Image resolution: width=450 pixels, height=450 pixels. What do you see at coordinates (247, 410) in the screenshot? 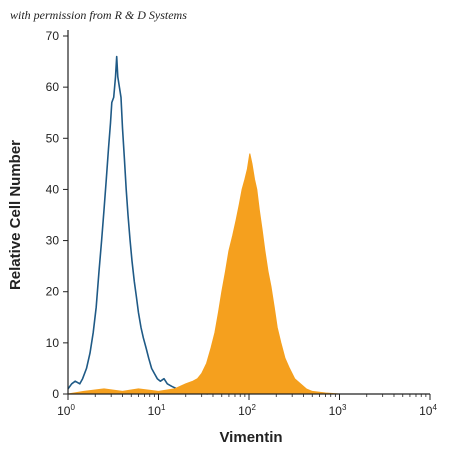
I see `x-tick-label: 10²` at bounding box center [247, 410].